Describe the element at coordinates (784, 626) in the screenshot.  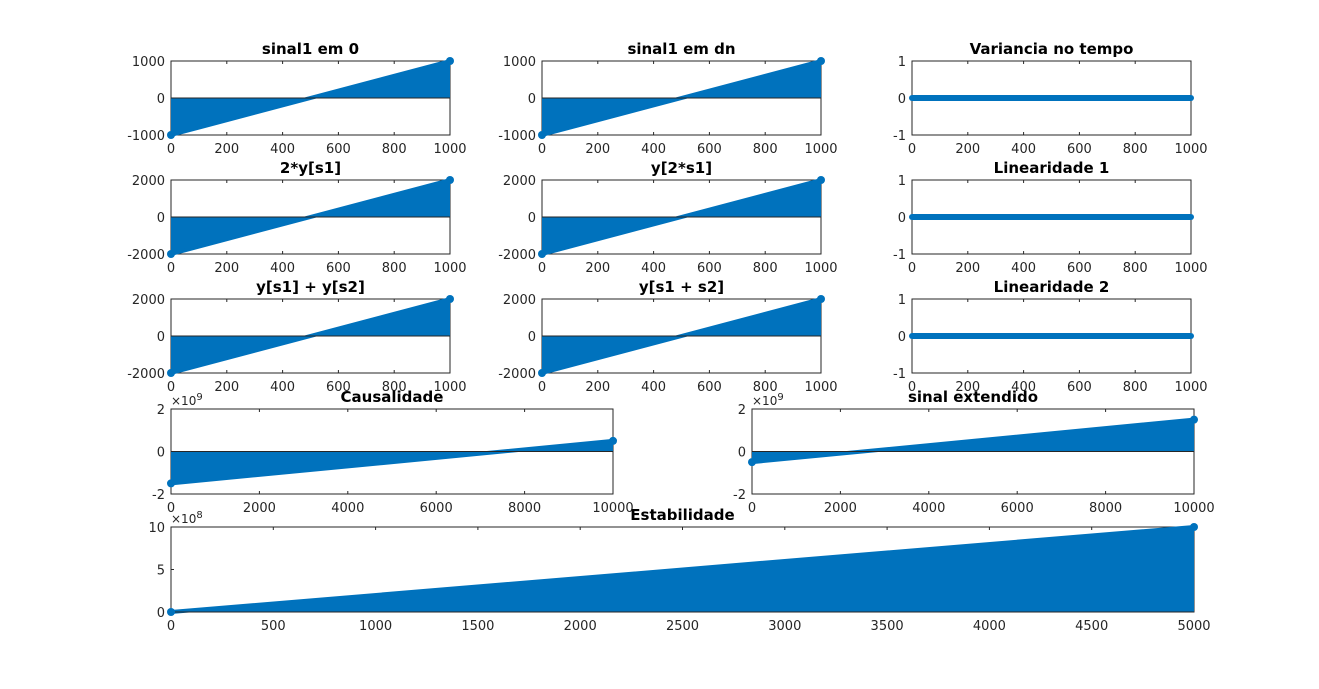
I see `x-tick-label: 3000` at that location.